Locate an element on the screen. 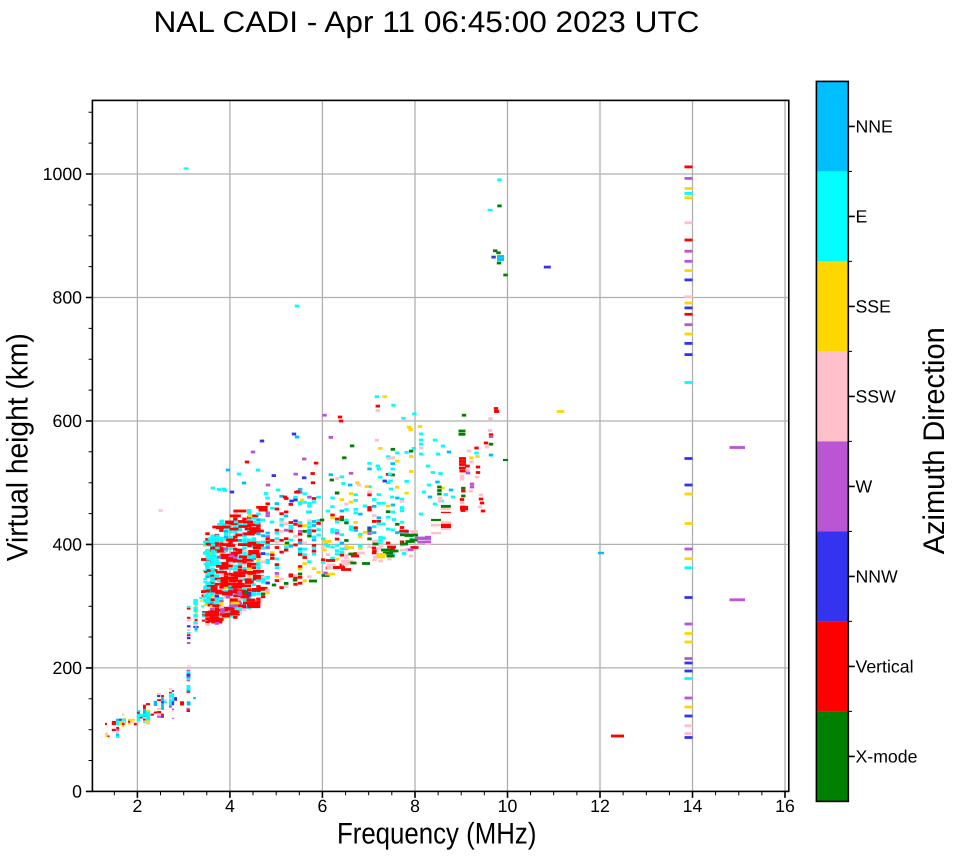 This screenshot has width=958, height=862. svg-text: 12 is located at coordinates (600, 806).